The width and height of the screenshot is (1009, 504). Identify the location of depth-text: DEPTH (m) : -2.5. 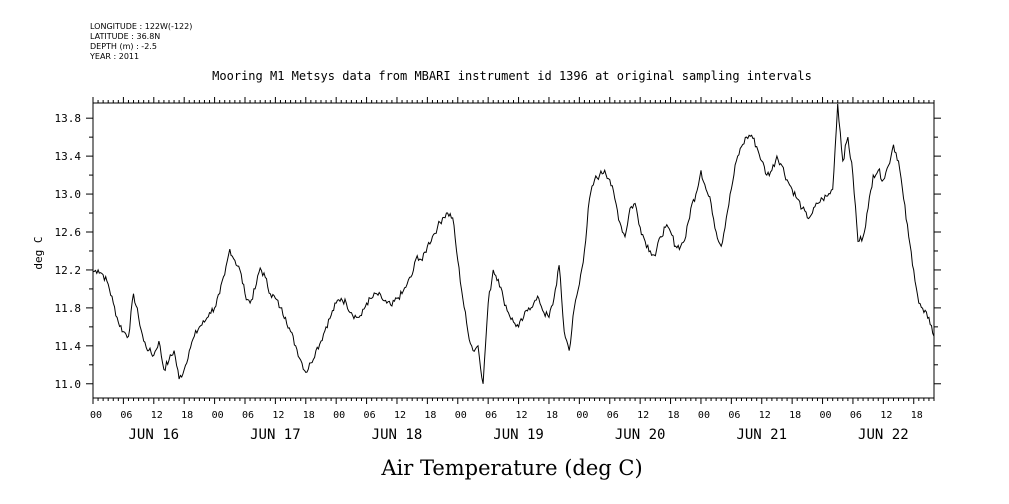
(123, 46).